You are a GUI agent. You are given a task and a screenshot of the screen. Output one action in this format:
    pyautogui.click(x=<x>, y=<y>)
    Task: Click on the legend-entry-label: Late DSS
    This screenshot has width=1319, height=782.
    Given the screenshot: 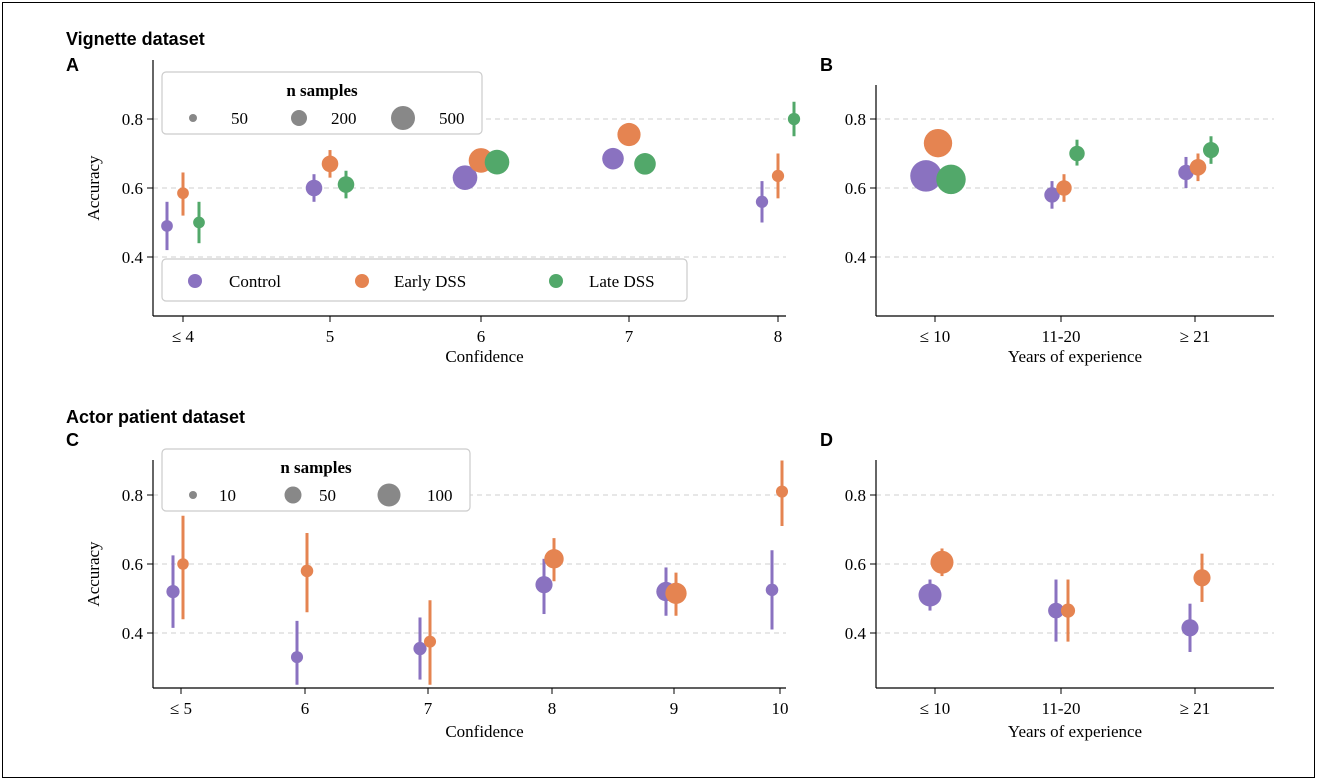 What is the action you would take?
    pyautogui.click(x=622, y=281)
    